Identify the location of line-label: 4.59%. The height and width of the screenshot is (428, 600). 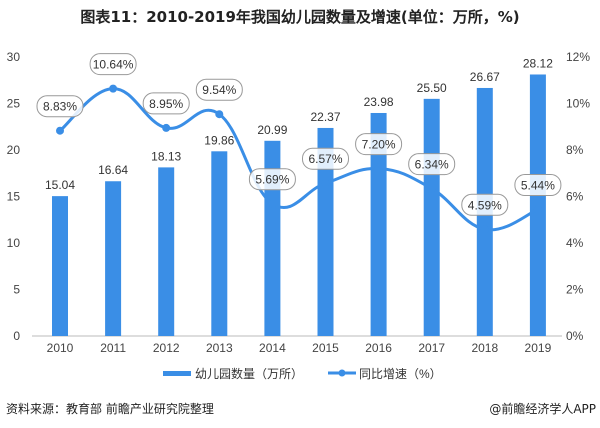
(485, 205).